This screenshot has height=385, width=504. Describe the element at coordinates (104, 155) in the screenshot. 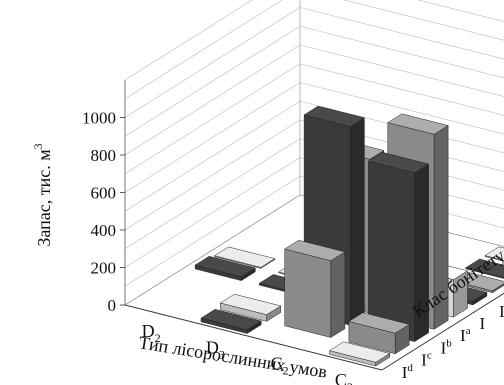

I see `y-tick-label: 800` at that location.